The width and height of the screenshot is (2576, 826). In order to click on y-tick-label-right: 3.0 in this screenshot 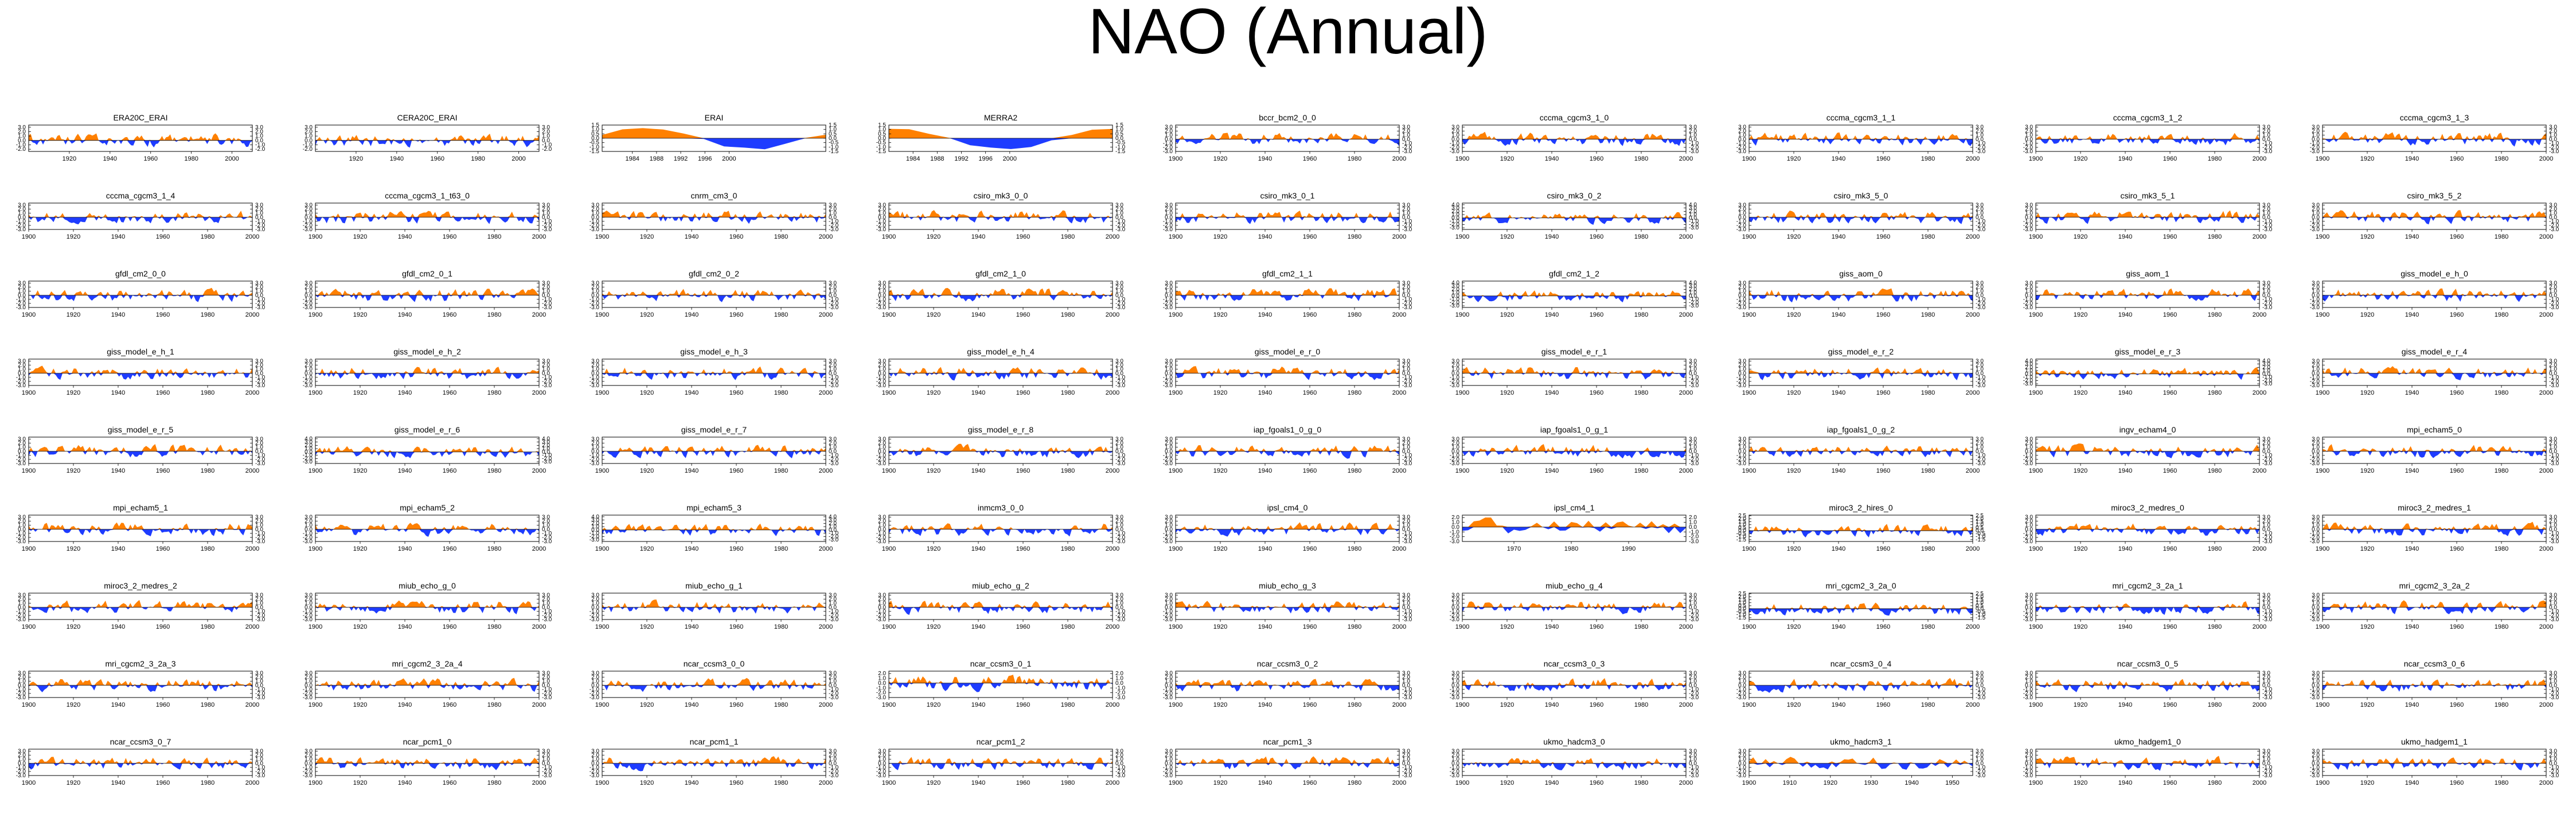, I will do `click(2553, 440)`.